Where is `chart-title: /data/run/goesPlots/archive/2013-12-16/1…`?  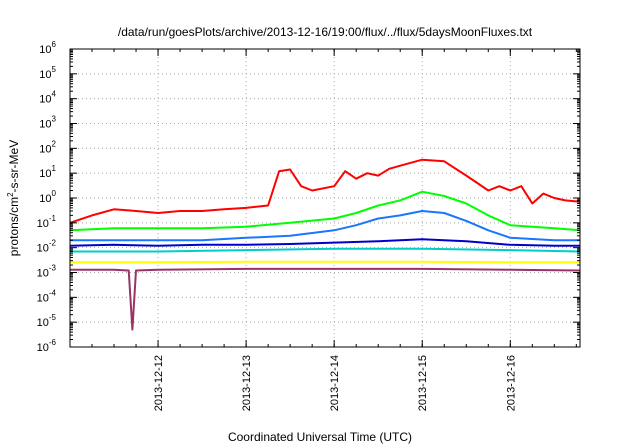
chart-title: /data/run/goesPlots/archive/2013-12-16/1… is located at coordinates (325, 32).